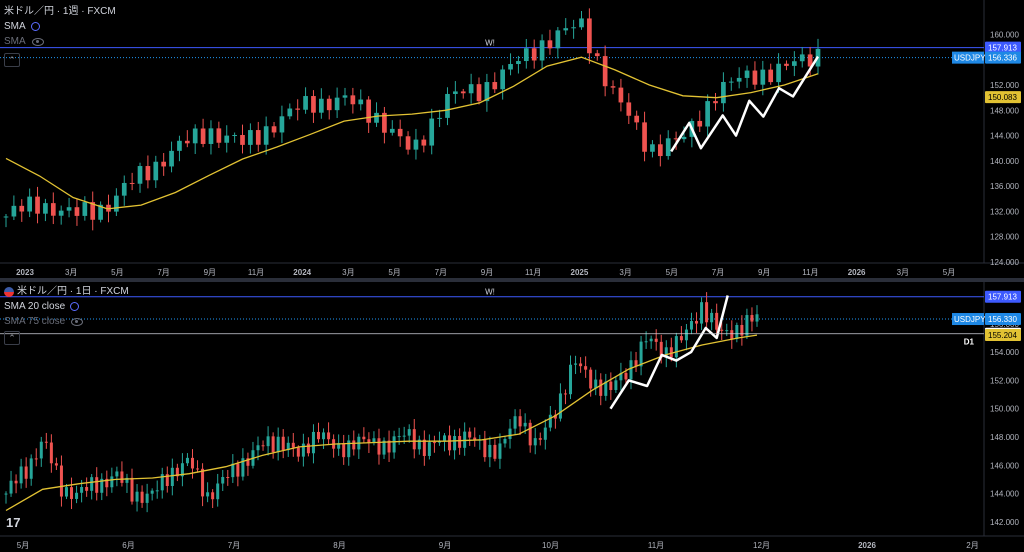 The width and height of the screenshot is (1024, 552). Describe the element at coordinates (60, 11) in the screenshot. I see `weekly-title: 米ドル／円 · 1週 · FXCM` at that location.